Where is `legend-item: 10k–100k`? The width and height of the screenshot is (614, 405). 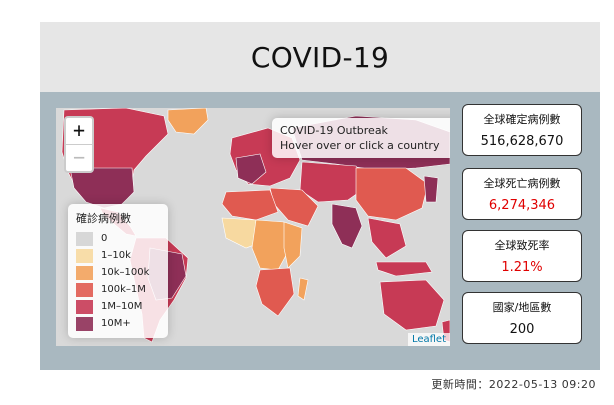
legend-item: 10k–100k is located at coordinates (118, 272).